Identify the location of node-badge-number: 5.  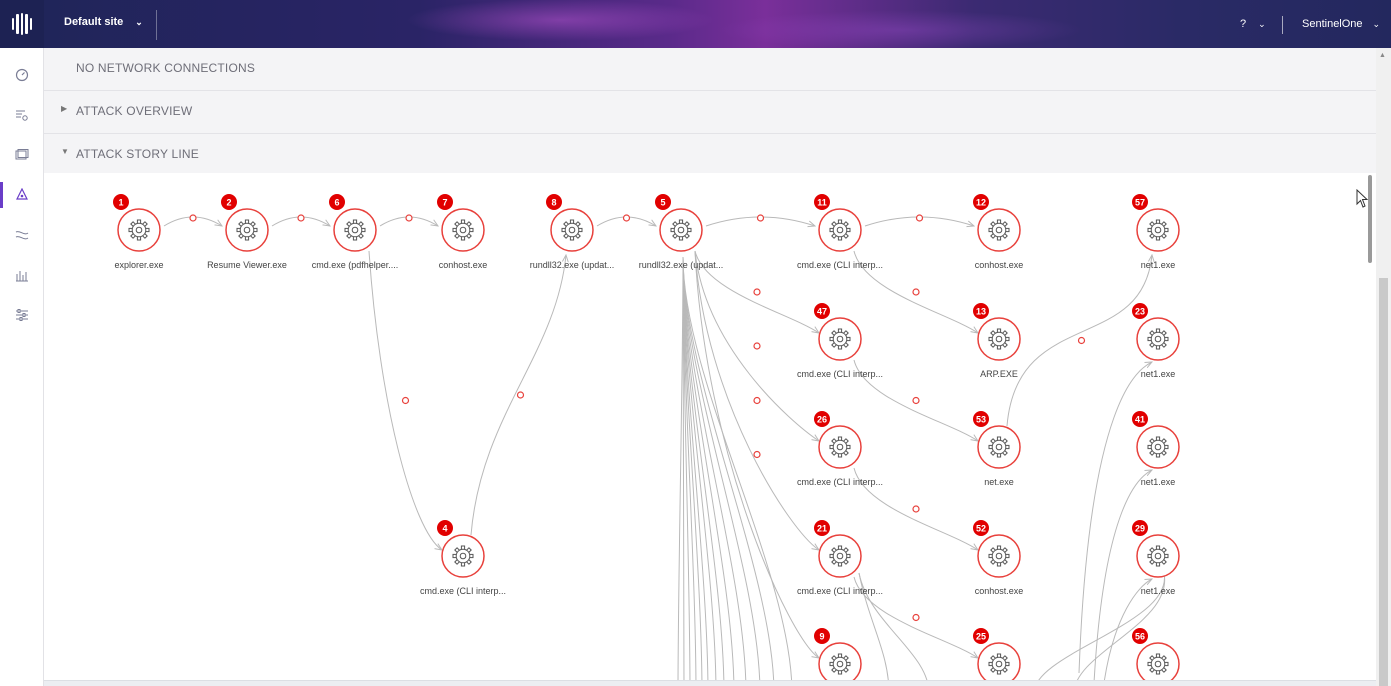
(662, 203).